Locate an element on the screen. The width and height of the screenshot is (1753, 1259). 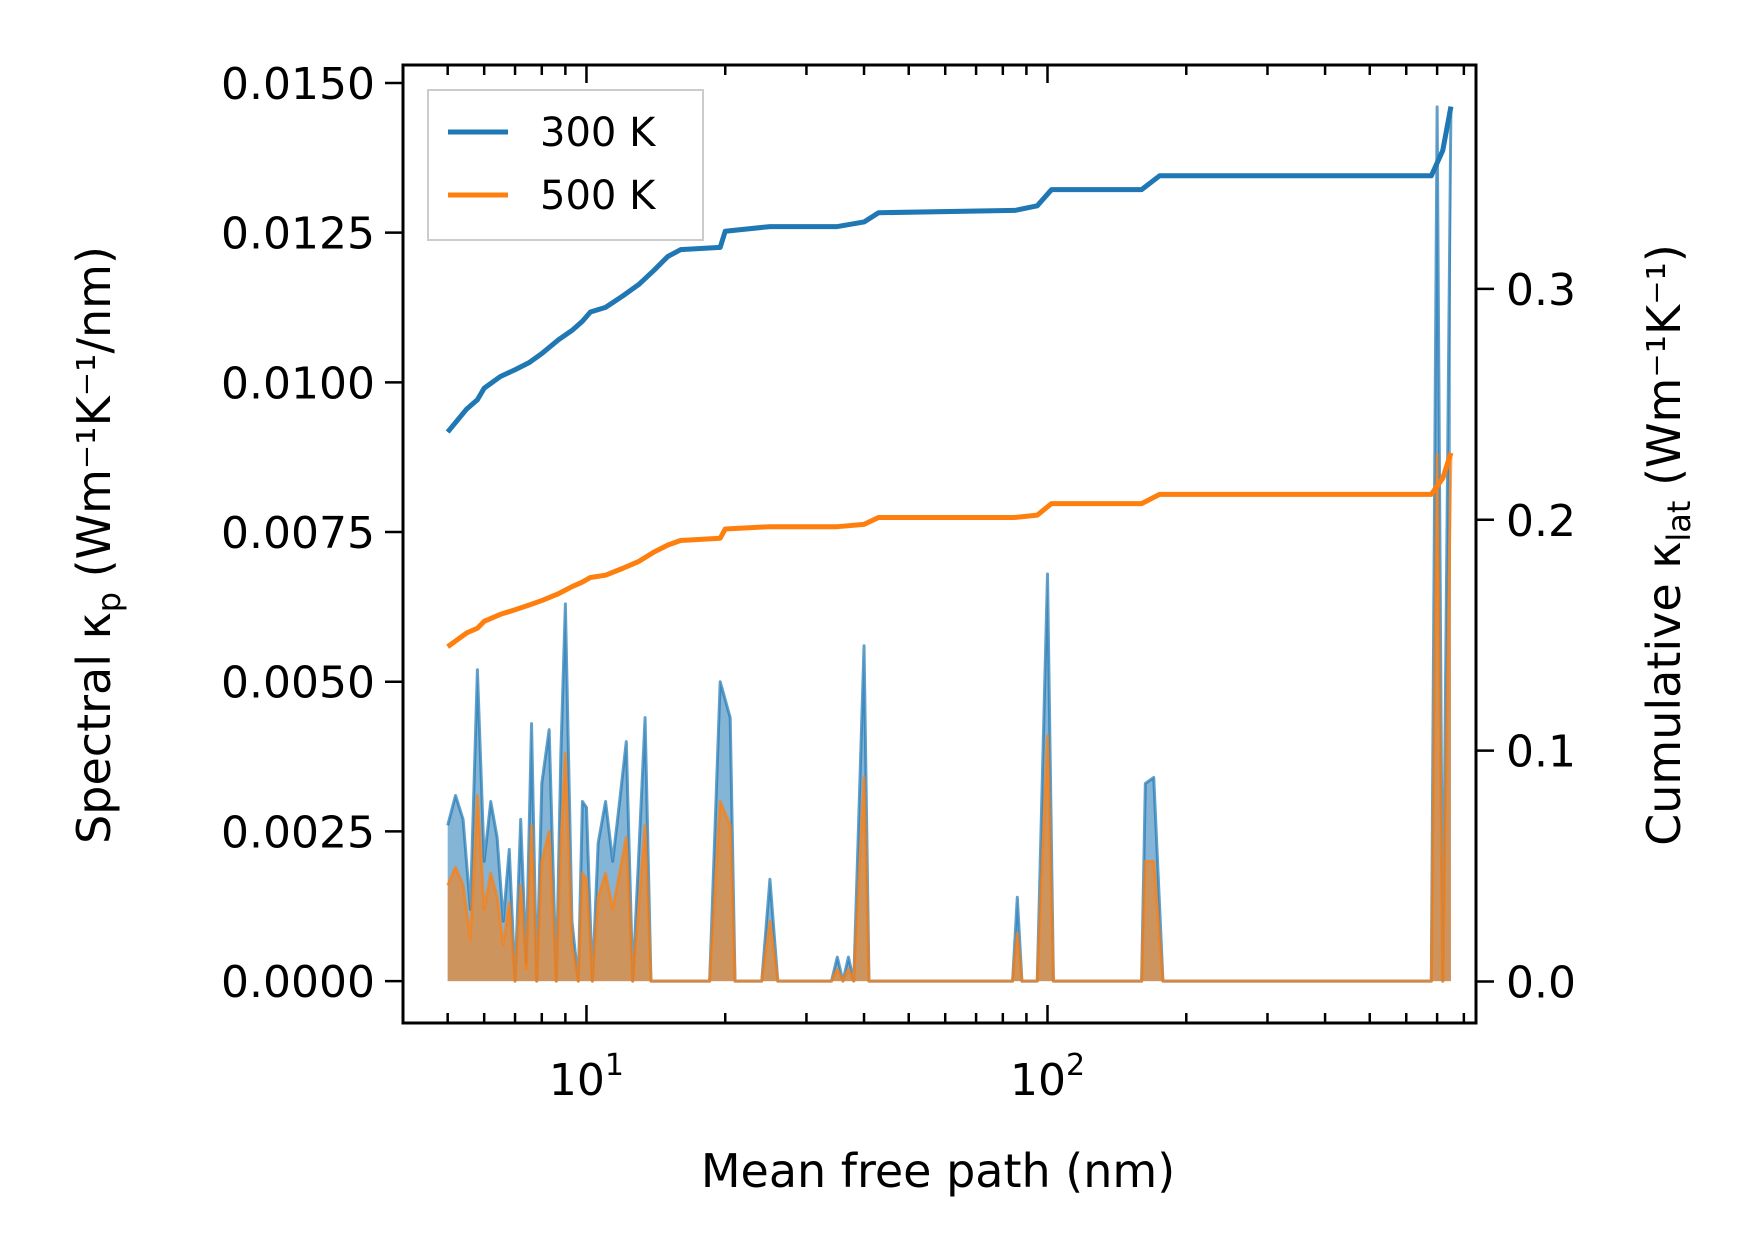
cumulative-line-300k is located at coordinates (949, 270).